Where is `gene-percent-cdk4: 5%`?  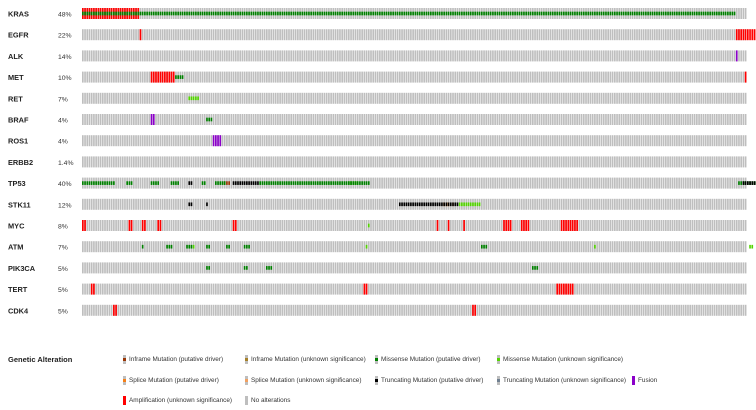 gene-percent-cdk4: 5% is located at coordinates (63, 311).